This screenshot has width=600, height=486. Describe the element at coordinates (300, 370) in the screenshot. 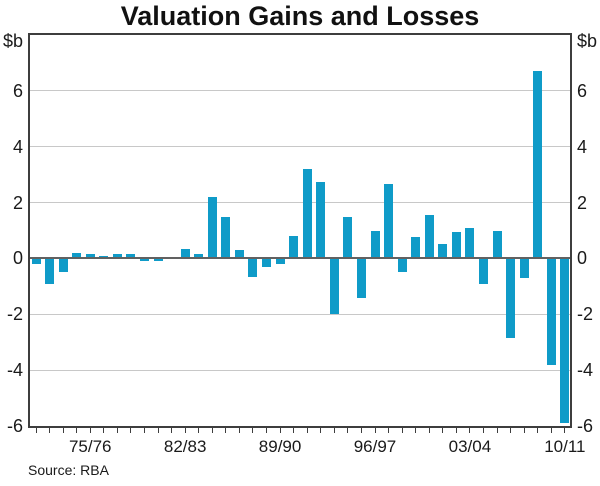

I see `gridline--4` at that location.